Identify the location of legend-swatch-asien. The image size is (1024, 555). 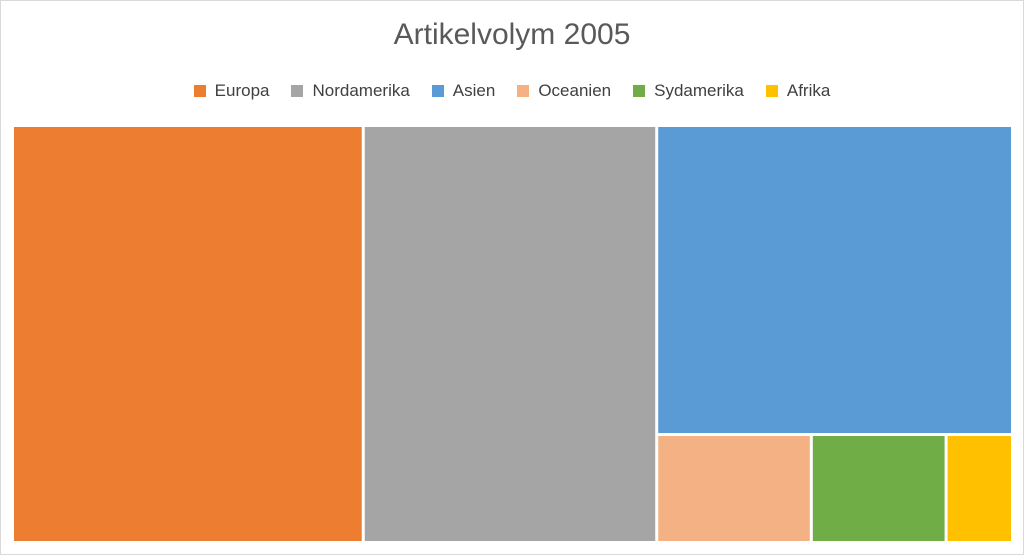
(437, 91).